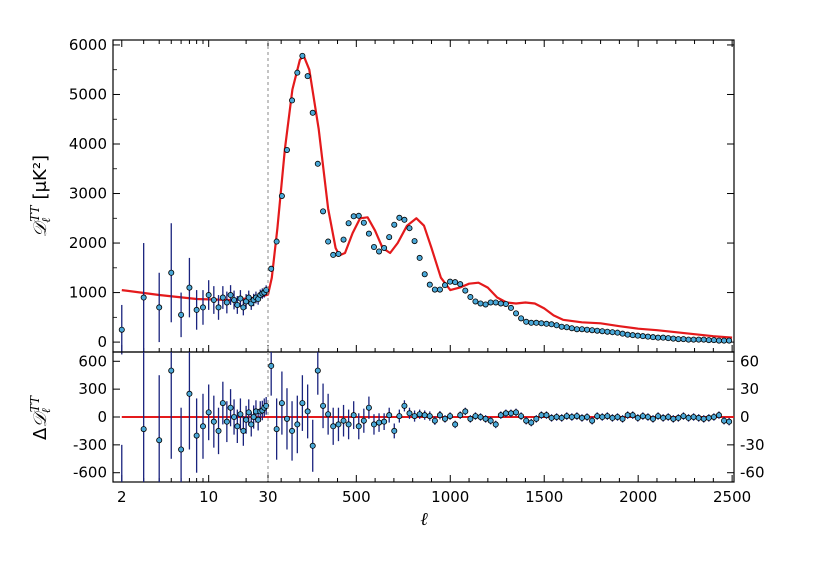 This screenshot has width=818, height=573. I want to click on residual-data-points, so click(436, 407).